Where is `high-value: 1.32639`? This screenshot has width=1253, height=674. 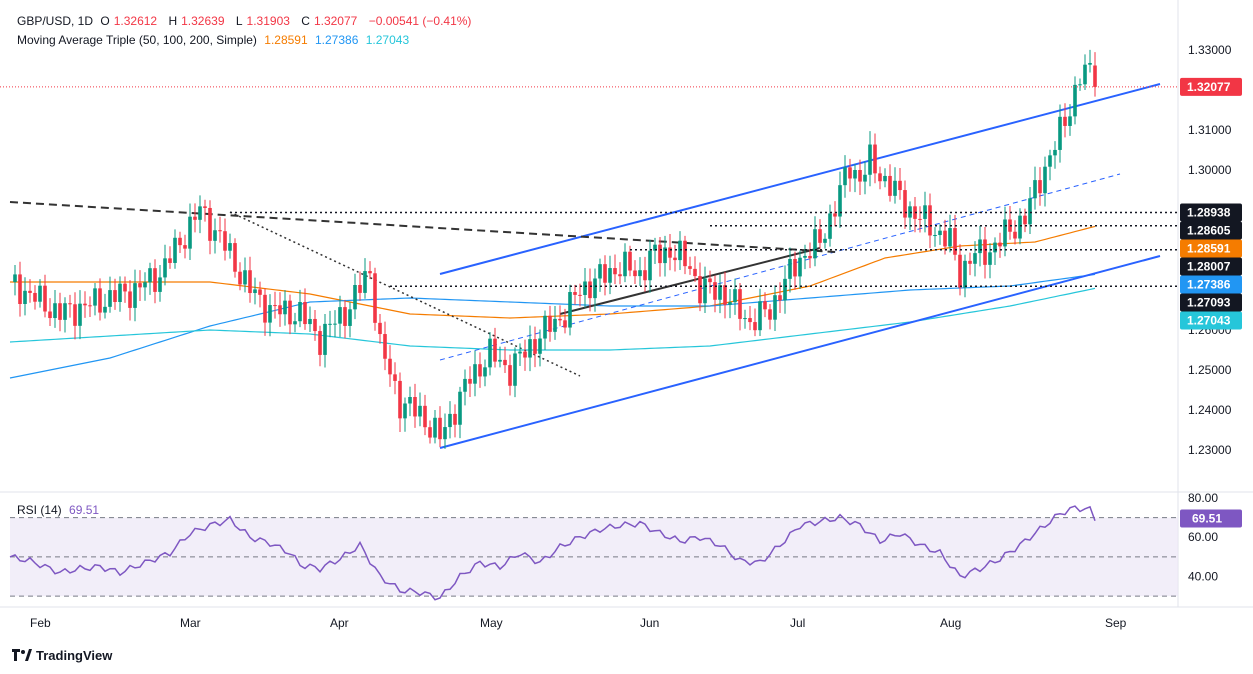 high-value: 1.32639 is located at coordinates (203, 21).